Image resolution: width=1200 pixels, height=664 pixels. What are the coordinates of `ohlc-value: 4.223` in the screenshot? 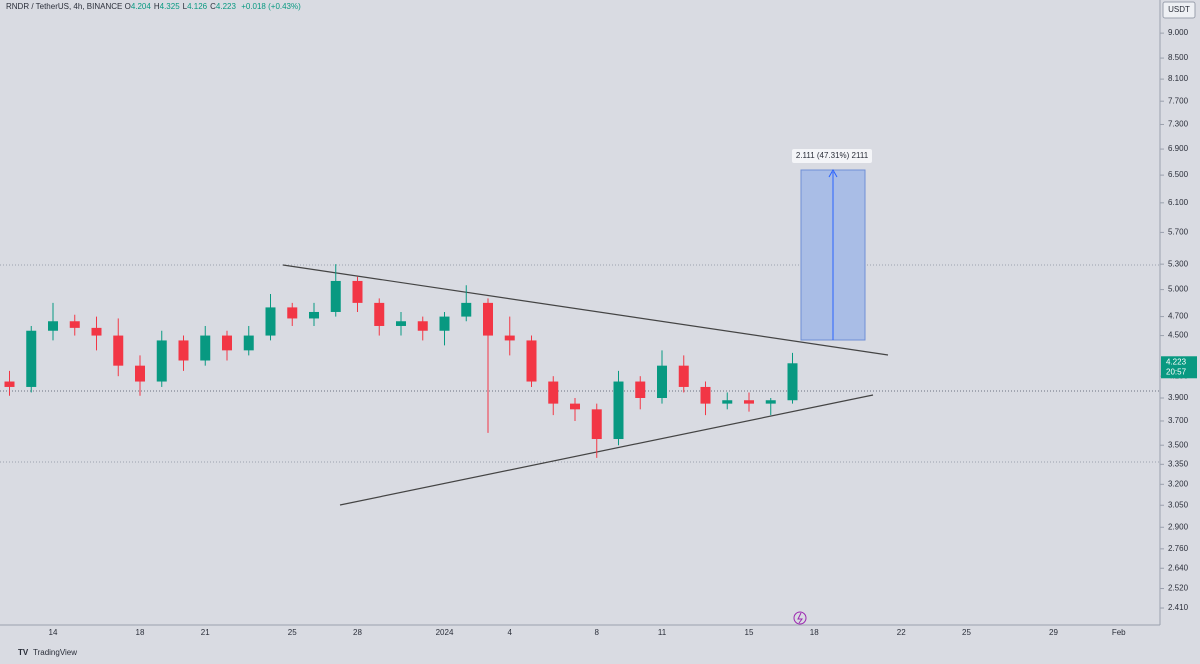 It's located at (225, 6).